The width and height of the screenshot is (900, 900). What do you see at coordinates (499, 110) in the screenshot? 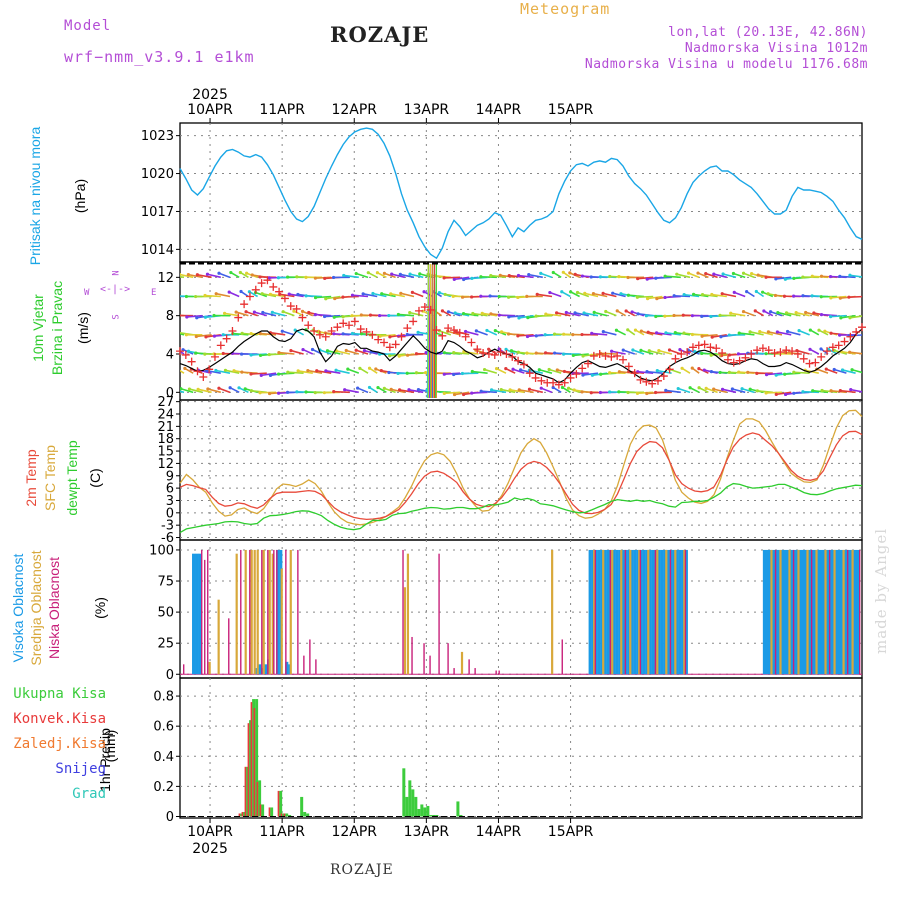
I see `top-date-label: 14APR` at bounding box center [499, 110].